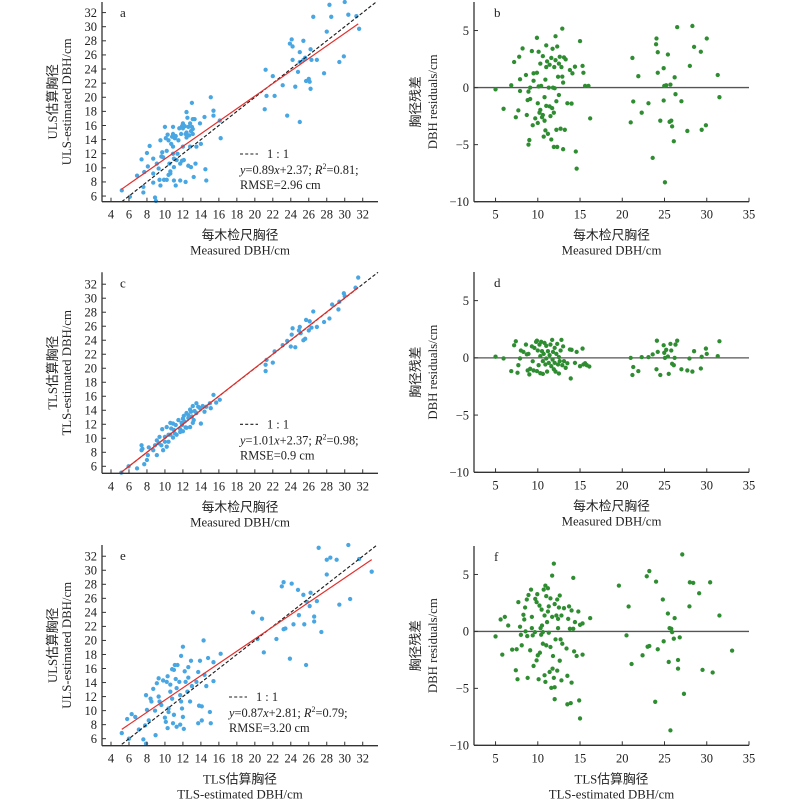  Describe the element at coordinates (183, 486) in the screenshot. I see `x-tick-label: 12` at that location.